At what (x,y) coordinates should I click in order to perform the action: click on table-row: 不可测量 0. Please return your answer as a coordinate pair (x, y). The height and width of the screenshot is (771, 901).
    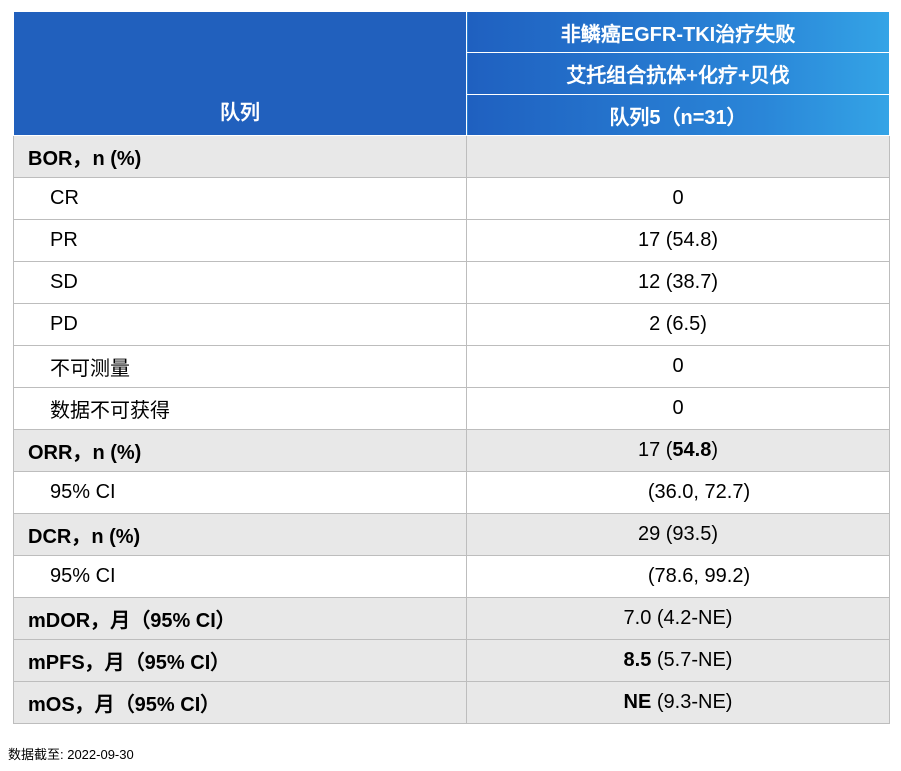
    Looking at the image, I should click on (451, 366).